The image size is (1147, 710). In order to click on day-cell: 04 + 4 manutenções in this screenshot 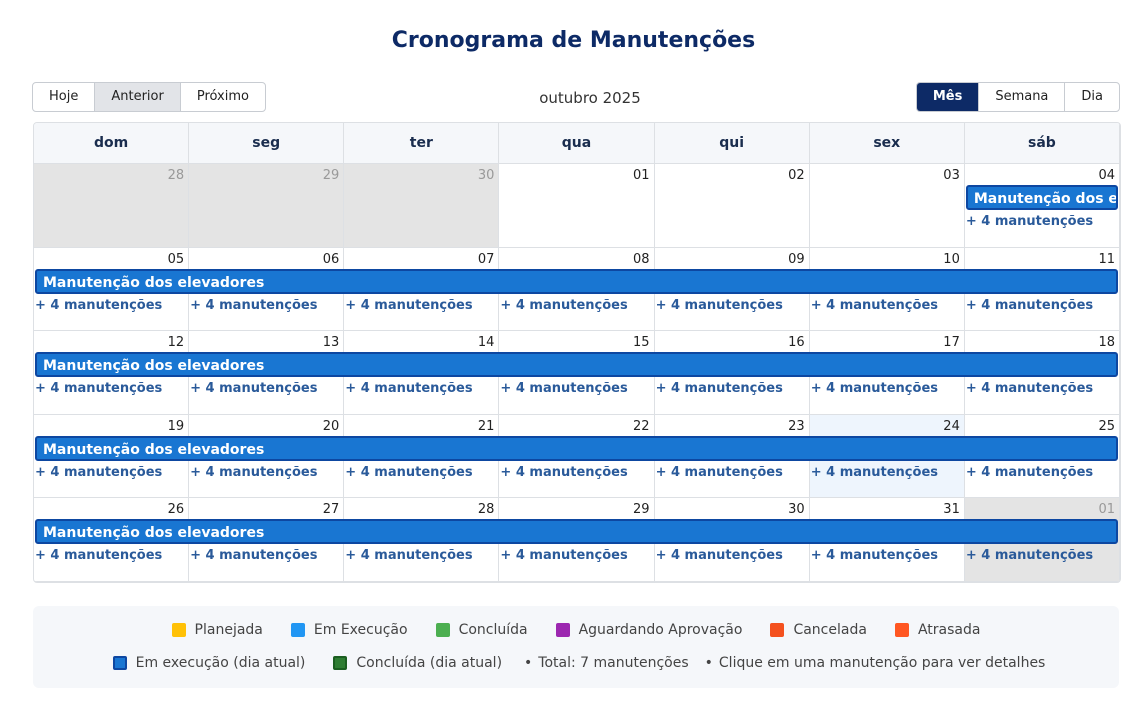, I will do `click(1042, 206)`.